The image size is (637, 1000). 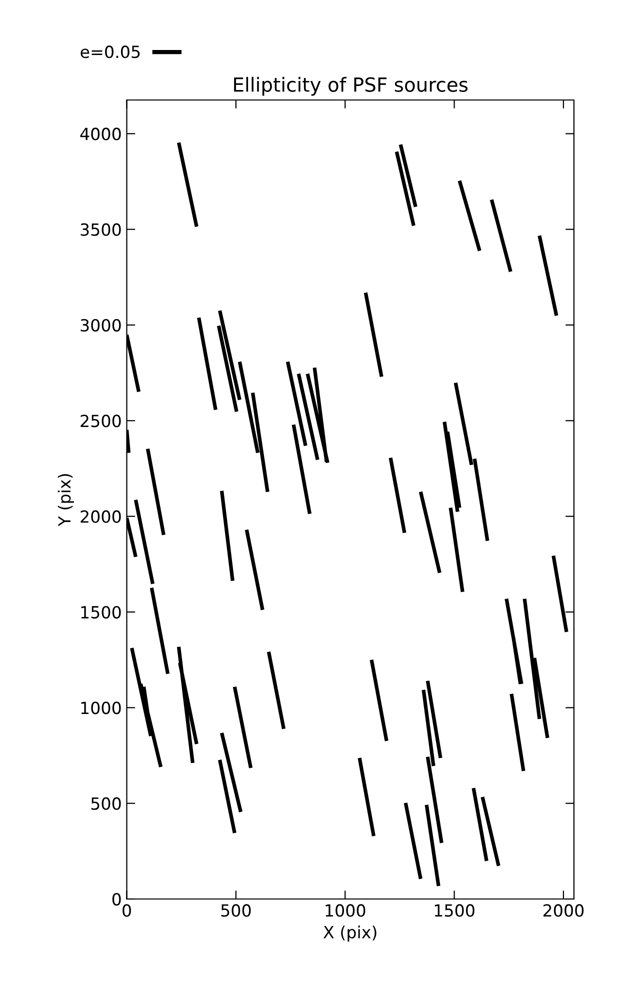 I want to click on x-tick-label: 500, so click(x=236, y=910).